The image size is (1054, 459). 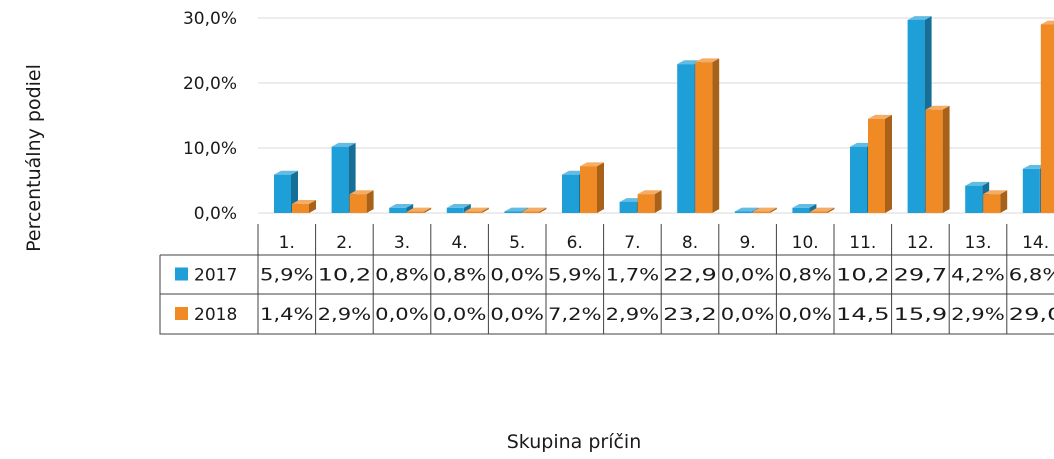 What do you see at coordinates (345, 276) in the screenshot?
I see `data-label-2017-2: 10,2` at bounding box center [345, 276].